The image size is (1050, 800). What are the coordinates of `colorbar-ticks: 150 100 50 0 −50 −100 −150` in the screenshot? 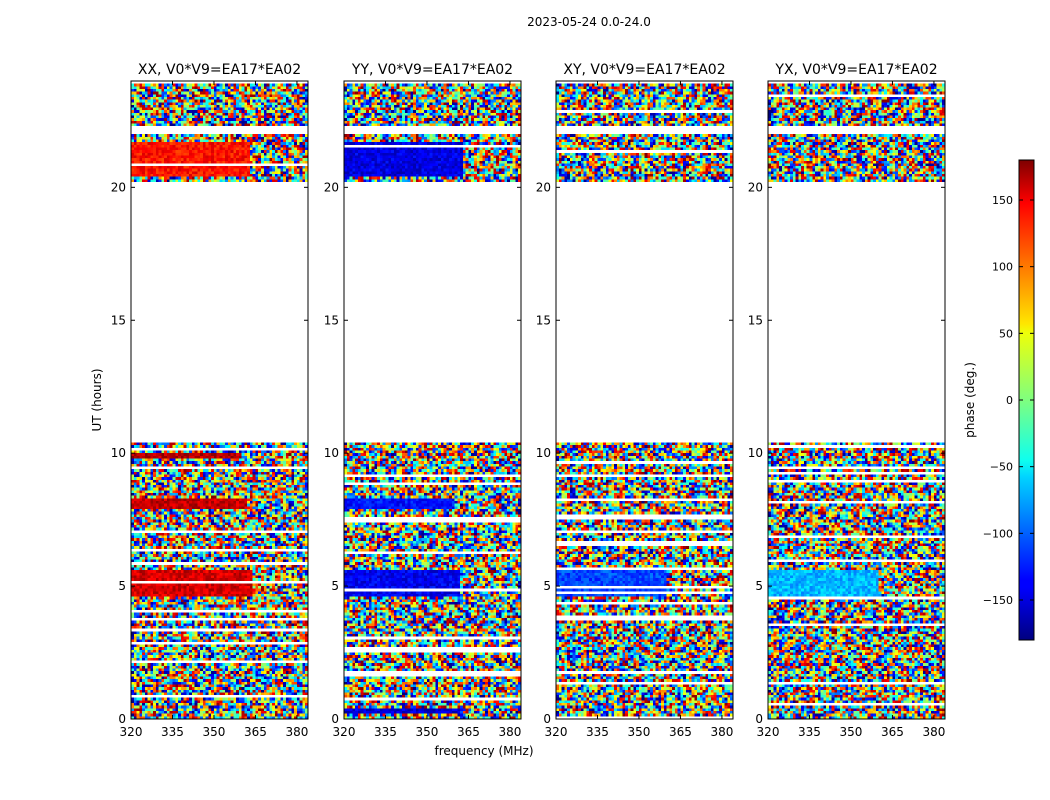 It's located at (1008, 400).